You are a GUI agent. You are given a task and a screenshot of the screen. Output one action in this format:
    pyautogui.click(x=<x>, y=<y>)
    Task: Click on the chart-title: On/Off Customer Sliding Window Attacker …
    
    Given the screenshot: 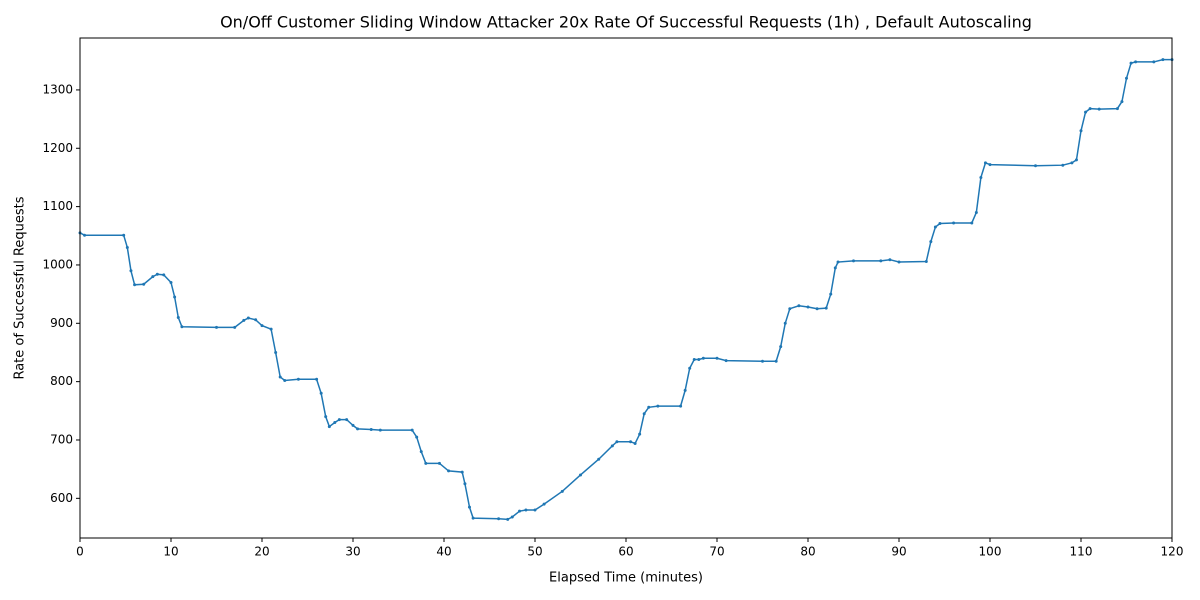 What is the action you would take?
    pyautogui.click(x=626, y=22)
    